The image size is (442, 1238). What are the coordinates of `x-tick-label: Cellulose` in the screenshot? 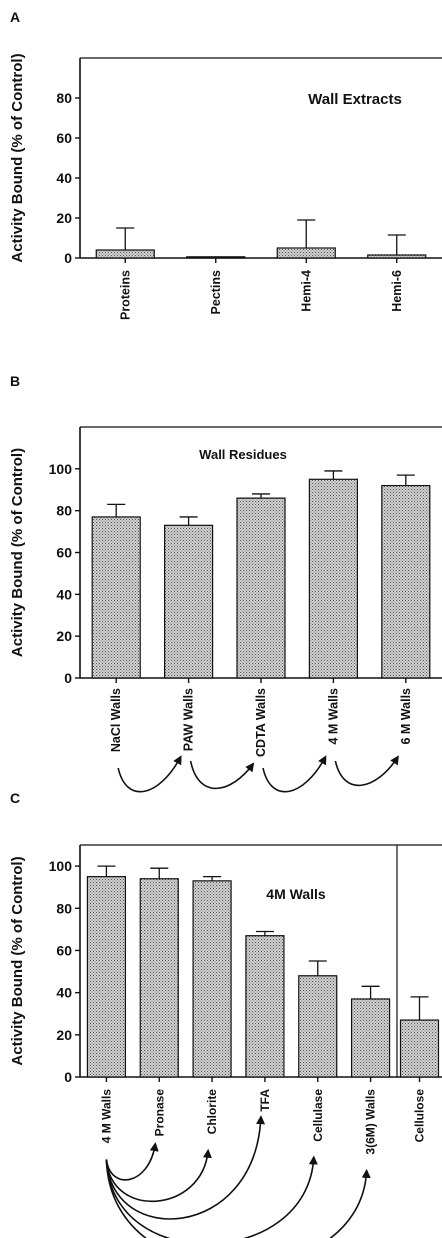 It's located at (420, 1116).